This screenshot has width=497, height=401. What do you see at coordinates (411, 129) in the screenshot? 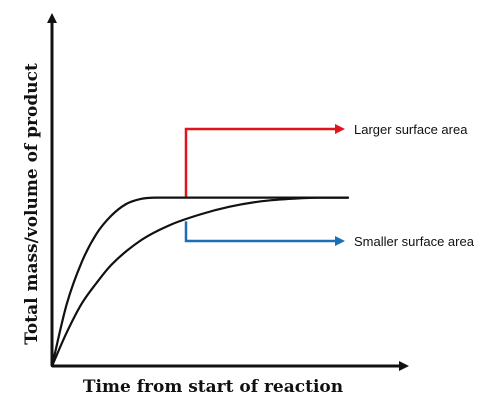
I see `annotation-label-larger-surface-area: Larger surface area` at bounding box center [411, 129].